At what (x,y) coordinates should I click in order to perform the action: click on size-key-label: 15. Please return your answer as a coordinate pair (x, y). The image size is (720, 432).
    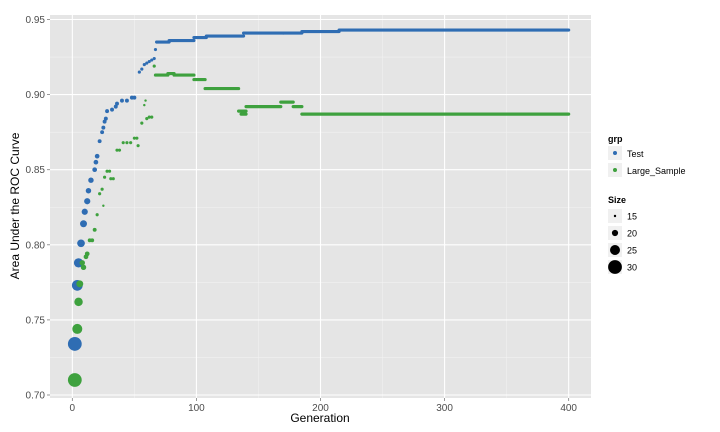
    Looking at the image, I should click on (632, 217).